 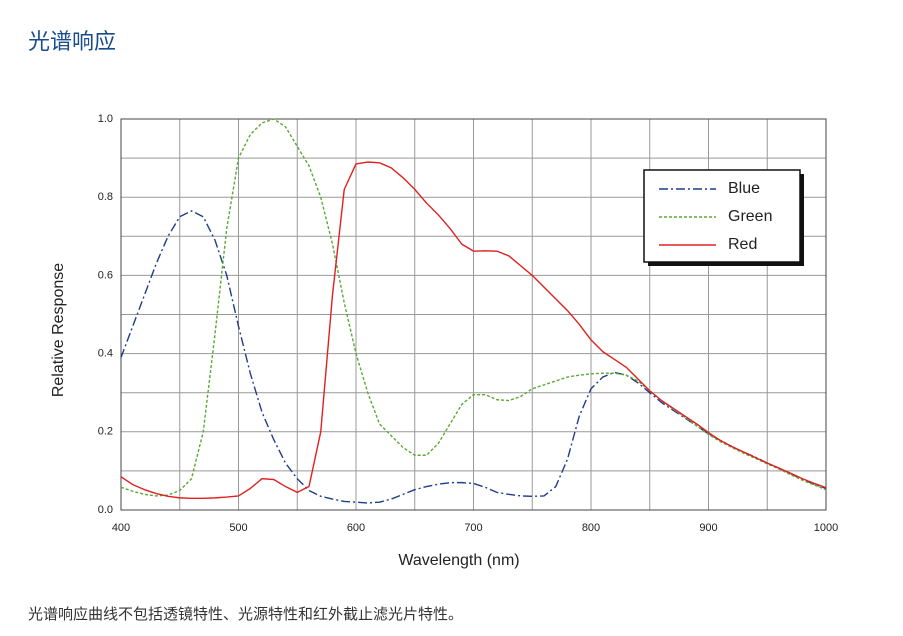 What do you see at coordinates (246, 614) in the screenshot?
I see `caption: 光谱响应曲线不包括透镜特性、光源特性和红外截止滤光片特性。` at bounding box center [246, 614].